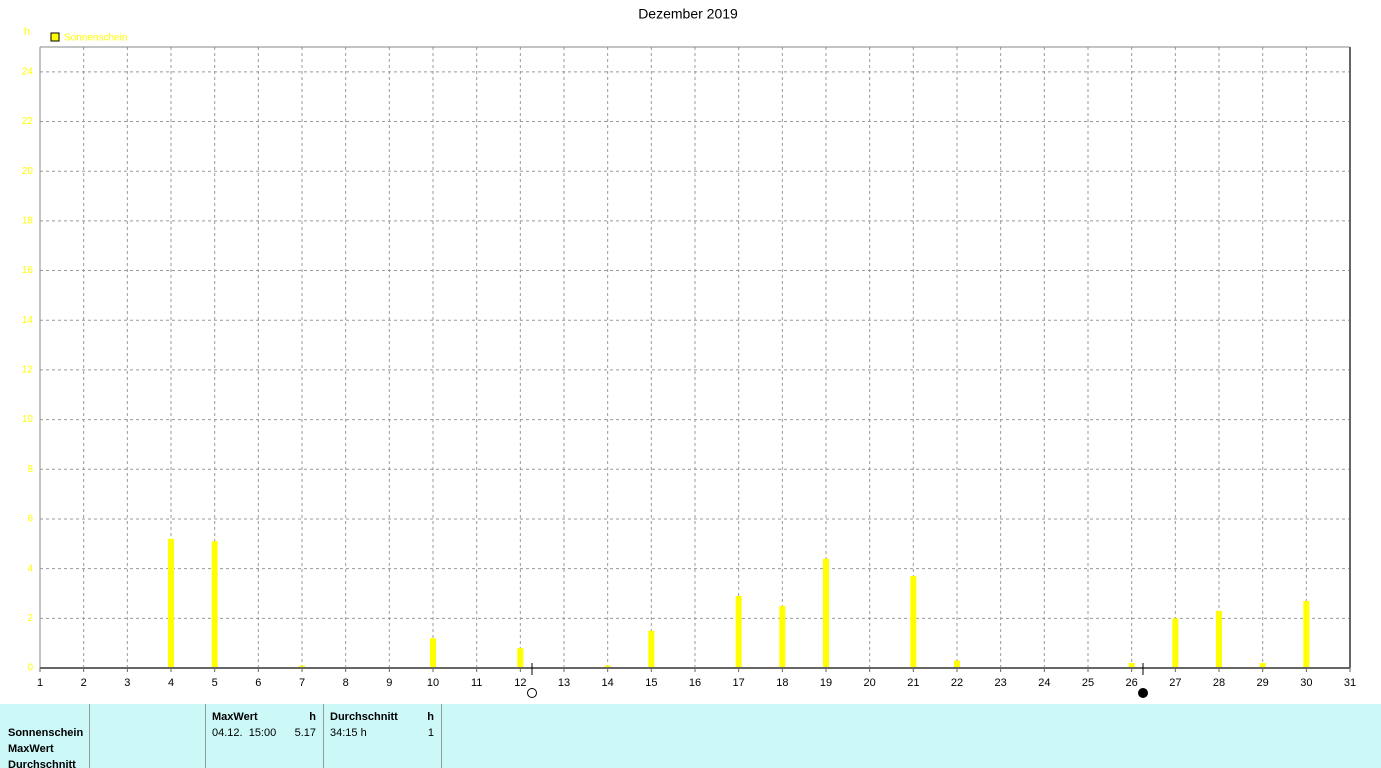  Describe the element at coordinates (40, 683) in the screenshot. I see `x-tick-label: 1` at that location.